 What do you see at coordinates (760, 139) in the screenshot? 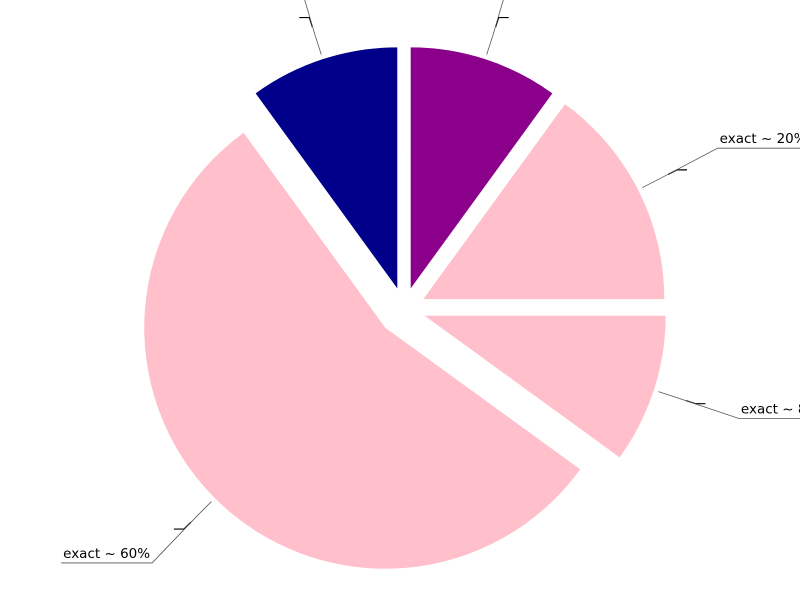
I see `slice-label: exact ~ 20%` at bounding box center [760, 139].